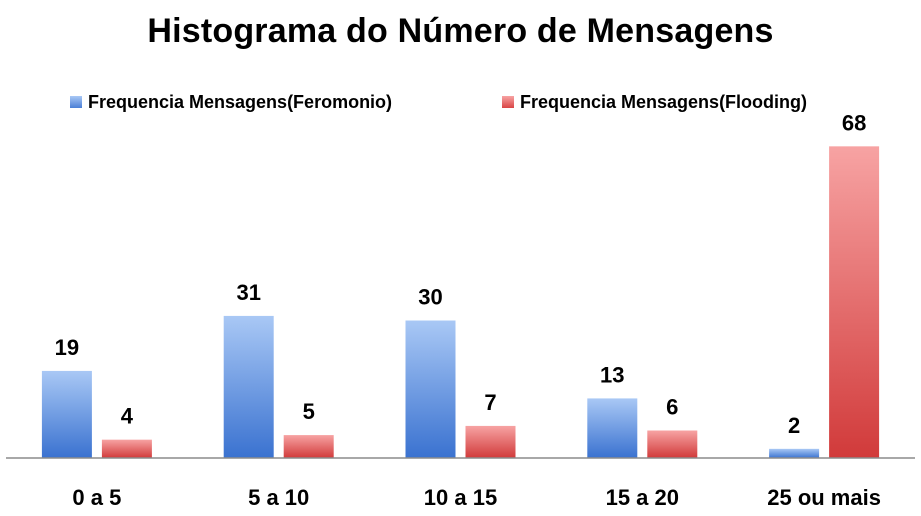  Describe the element at coordinates (240, 101) in the screenshot. I see `legend-label-feromonio: Frequencia Mensagens(Feromonio)` at that location.